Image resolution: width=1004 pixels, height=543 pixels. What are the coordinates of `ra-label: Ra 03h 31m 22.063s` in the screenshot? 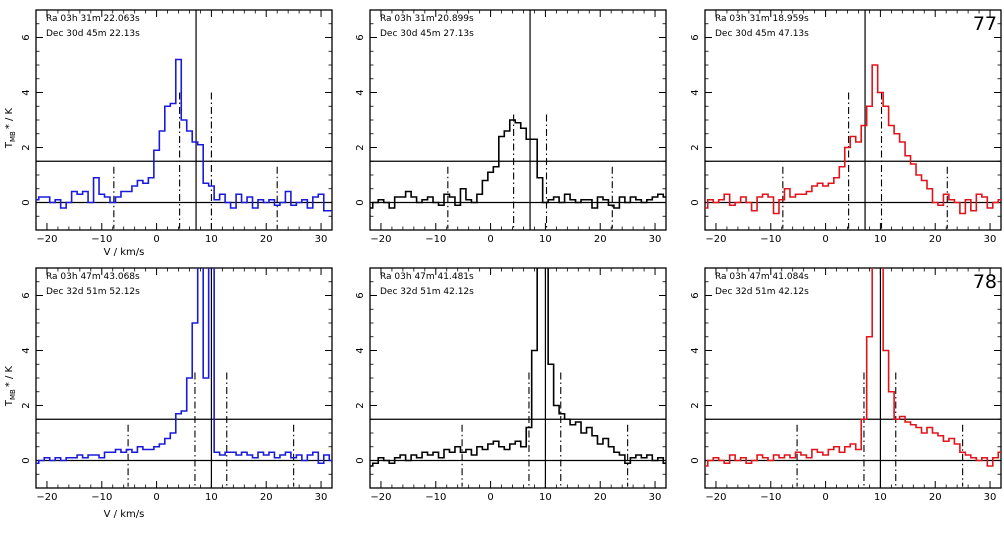 It's located at (93, 19).